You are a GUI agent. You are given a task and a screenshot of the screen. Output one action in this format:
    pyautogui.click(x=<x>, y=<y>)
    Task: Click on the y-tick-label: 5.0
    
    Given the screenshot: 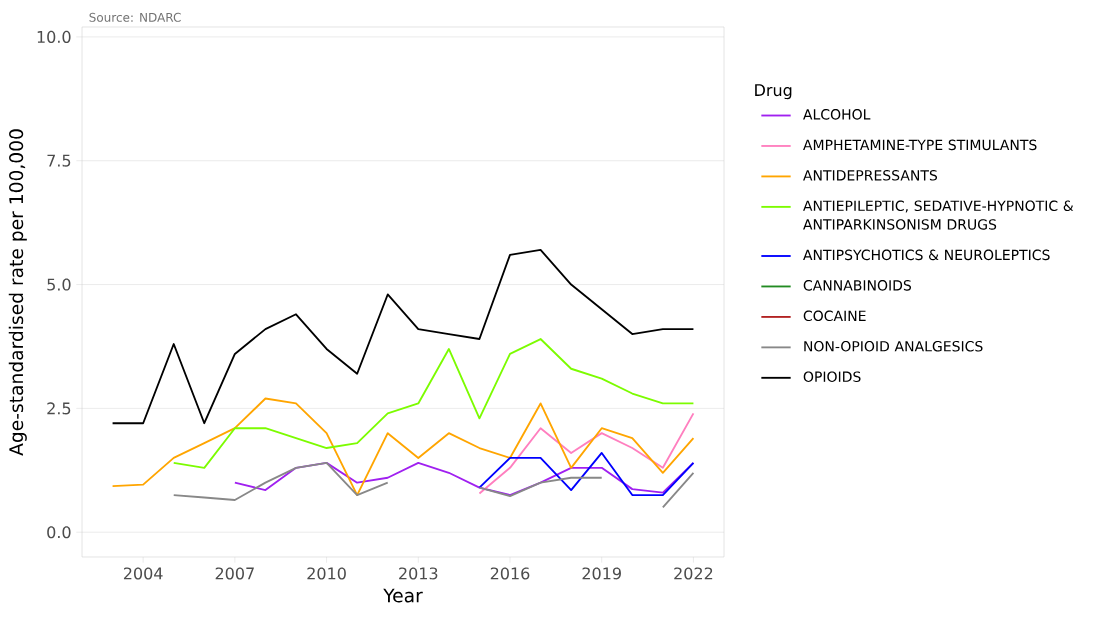 What is the action you would take?
    pyautogui.click(x=59, y=284)
    